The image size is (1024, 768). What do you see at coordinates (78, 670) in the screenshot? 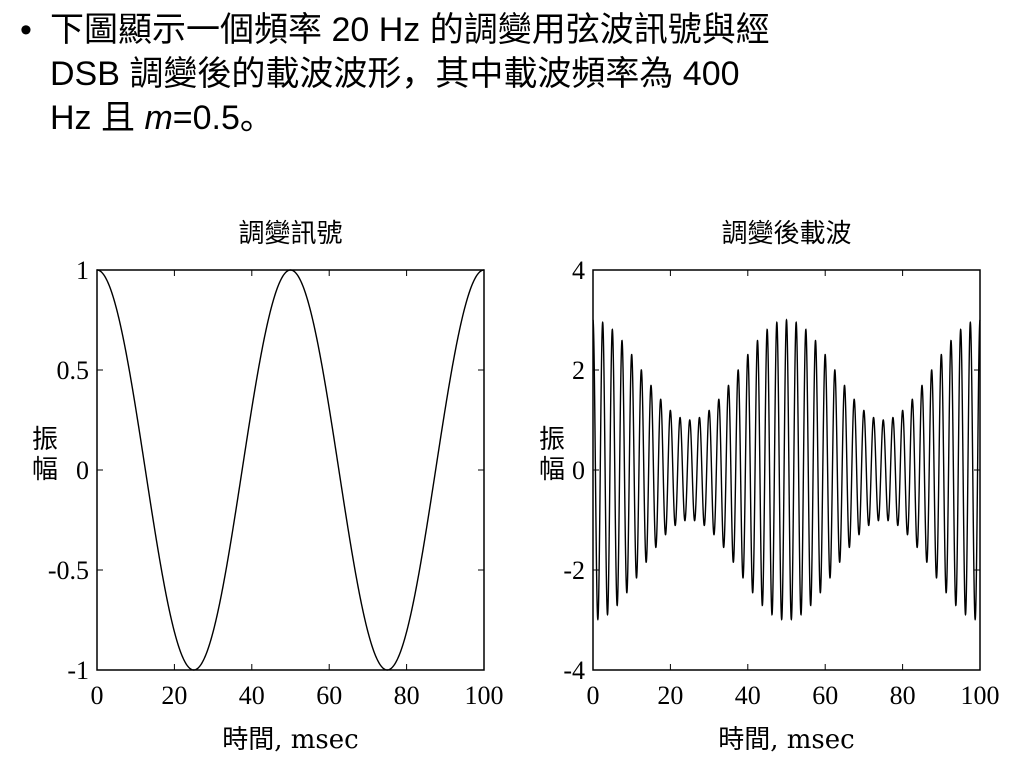
I see `y-tick-label: -1` at bounding box center [78, 670].